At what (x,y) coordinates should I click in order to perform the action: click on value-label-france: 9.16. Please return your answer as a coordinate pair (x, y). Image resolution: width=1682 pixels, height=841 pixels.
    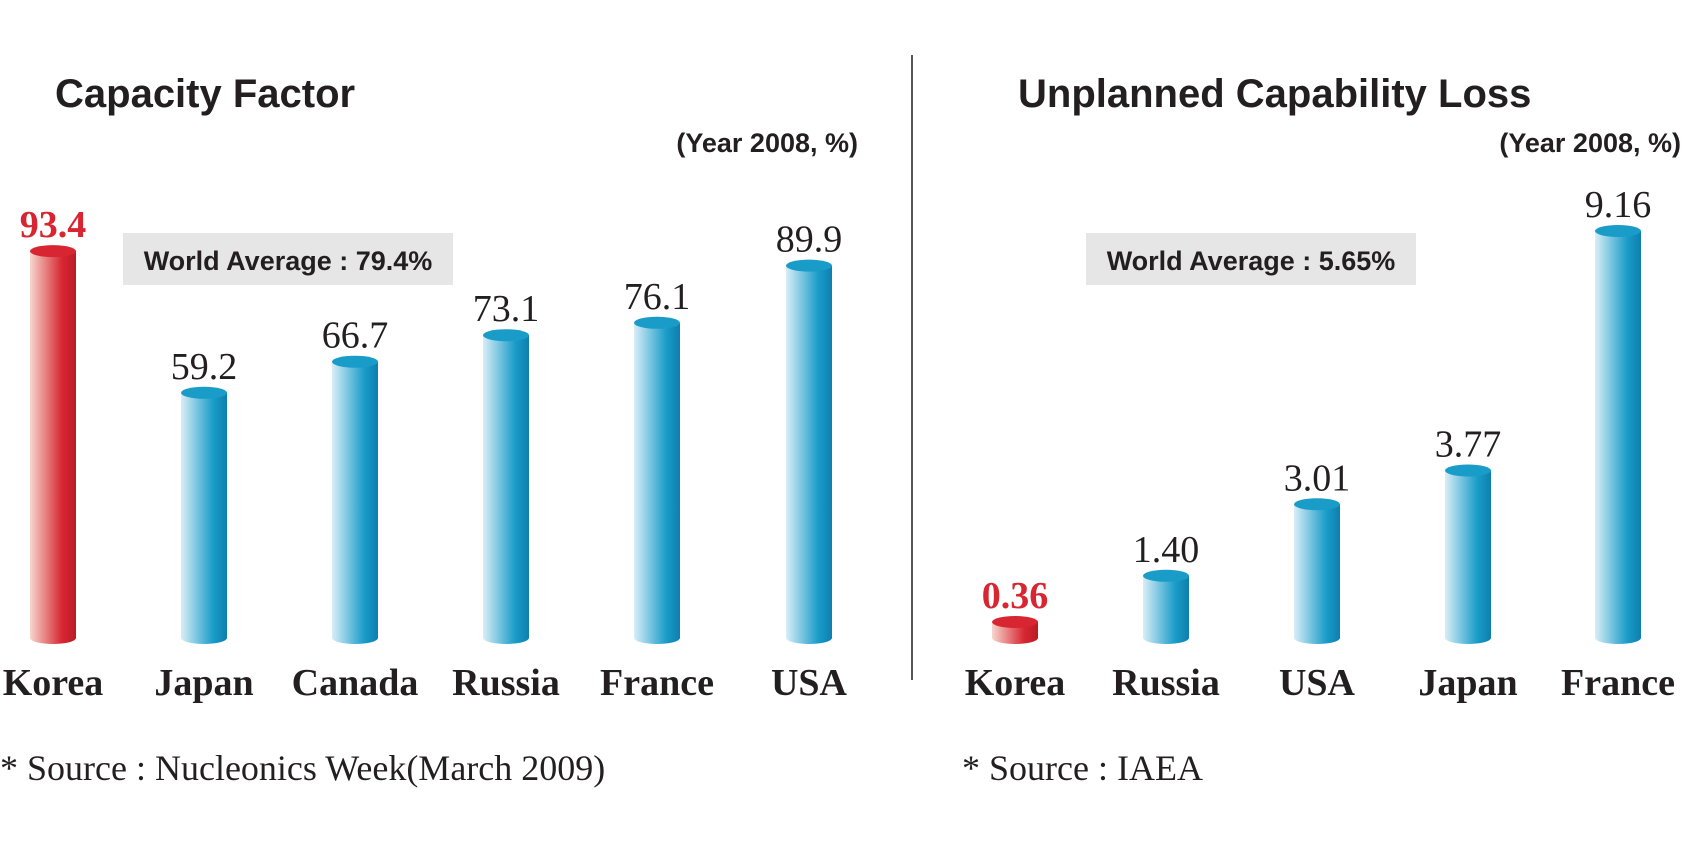
    Looking at the image, I should click on (1618, 205).